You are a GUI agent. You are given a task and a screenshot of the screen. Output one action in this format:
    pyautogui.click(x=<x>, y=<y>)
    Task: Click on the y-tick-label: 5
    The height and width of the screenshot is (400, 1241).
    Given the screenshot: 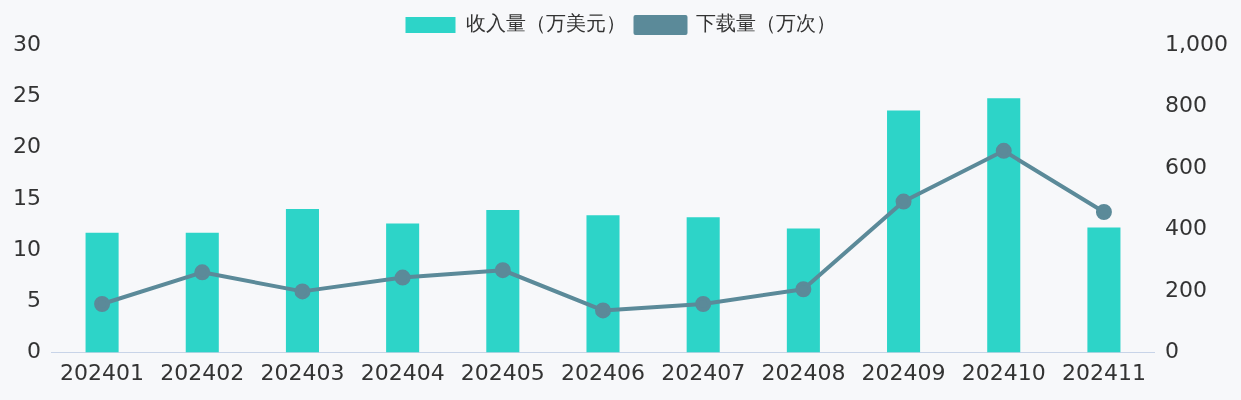 What is the action you would take?
    pyautogui.click(x=33, y=300)
    